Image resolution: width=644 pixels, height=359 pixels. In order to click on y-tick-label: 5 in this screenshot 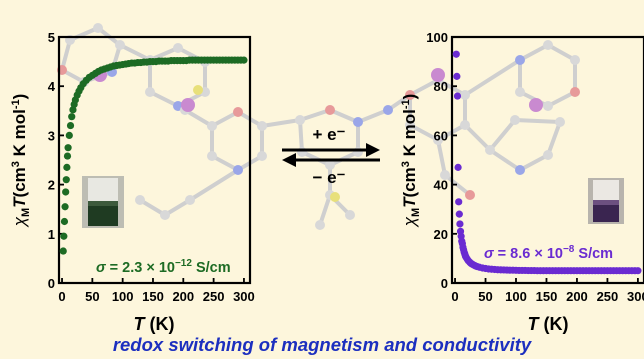, I will do `click(51, 37)`.